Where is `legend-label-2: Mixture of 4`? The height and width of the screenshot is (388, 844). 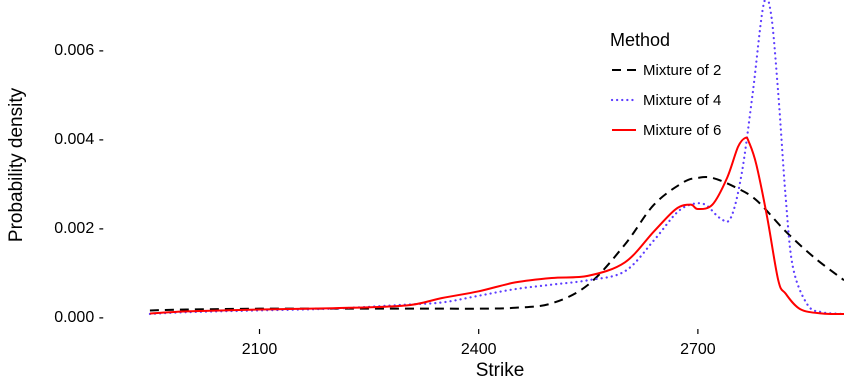 legend-label-2: Mixture of 4 is located at coordinates (682, 100).